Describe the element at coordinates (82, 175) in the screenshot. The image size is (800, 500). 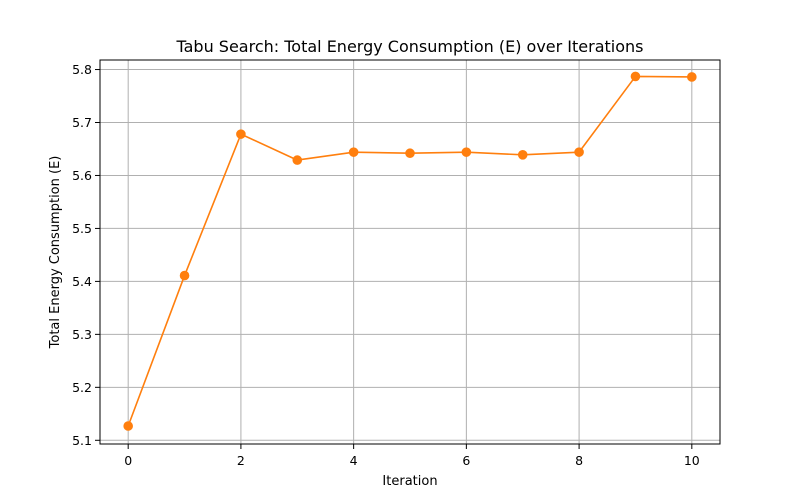
I see `y-tick-label: 5.6` at that location.